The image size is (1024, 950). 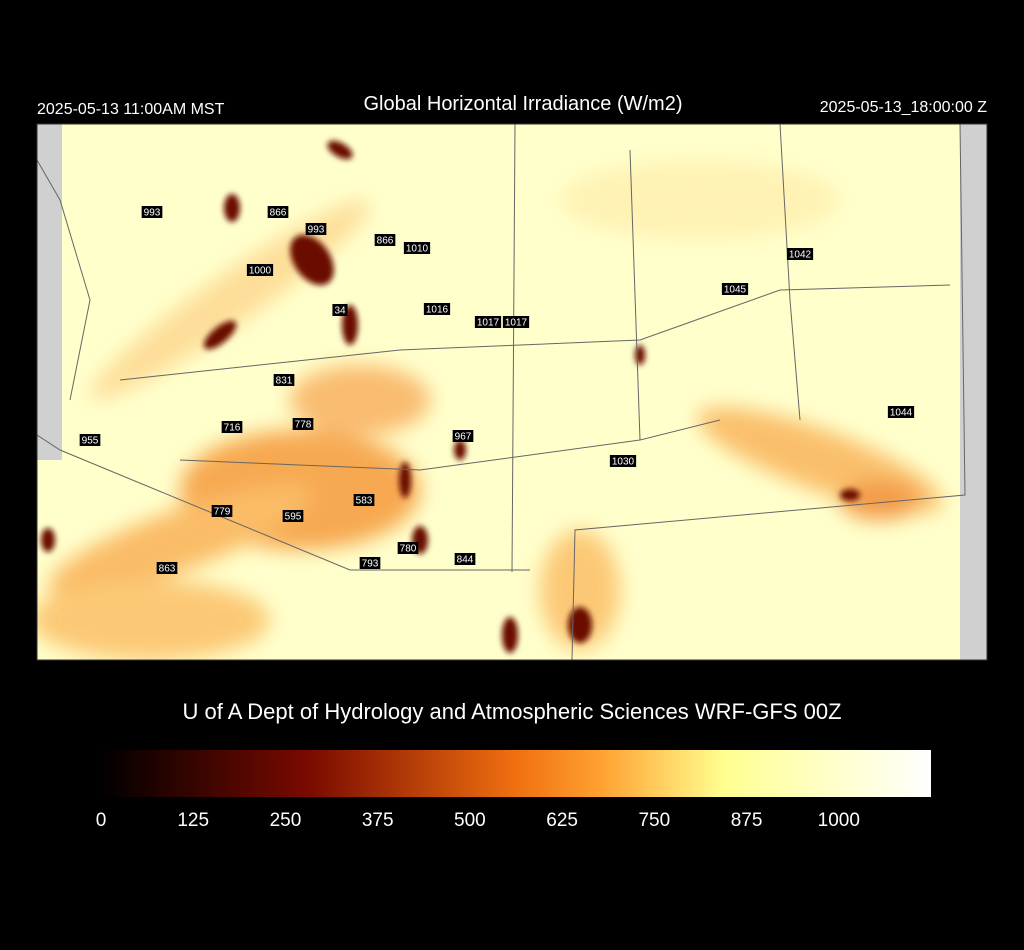 I want to click on colorbar-tick-label: 1000, so click(x=839, y=820).